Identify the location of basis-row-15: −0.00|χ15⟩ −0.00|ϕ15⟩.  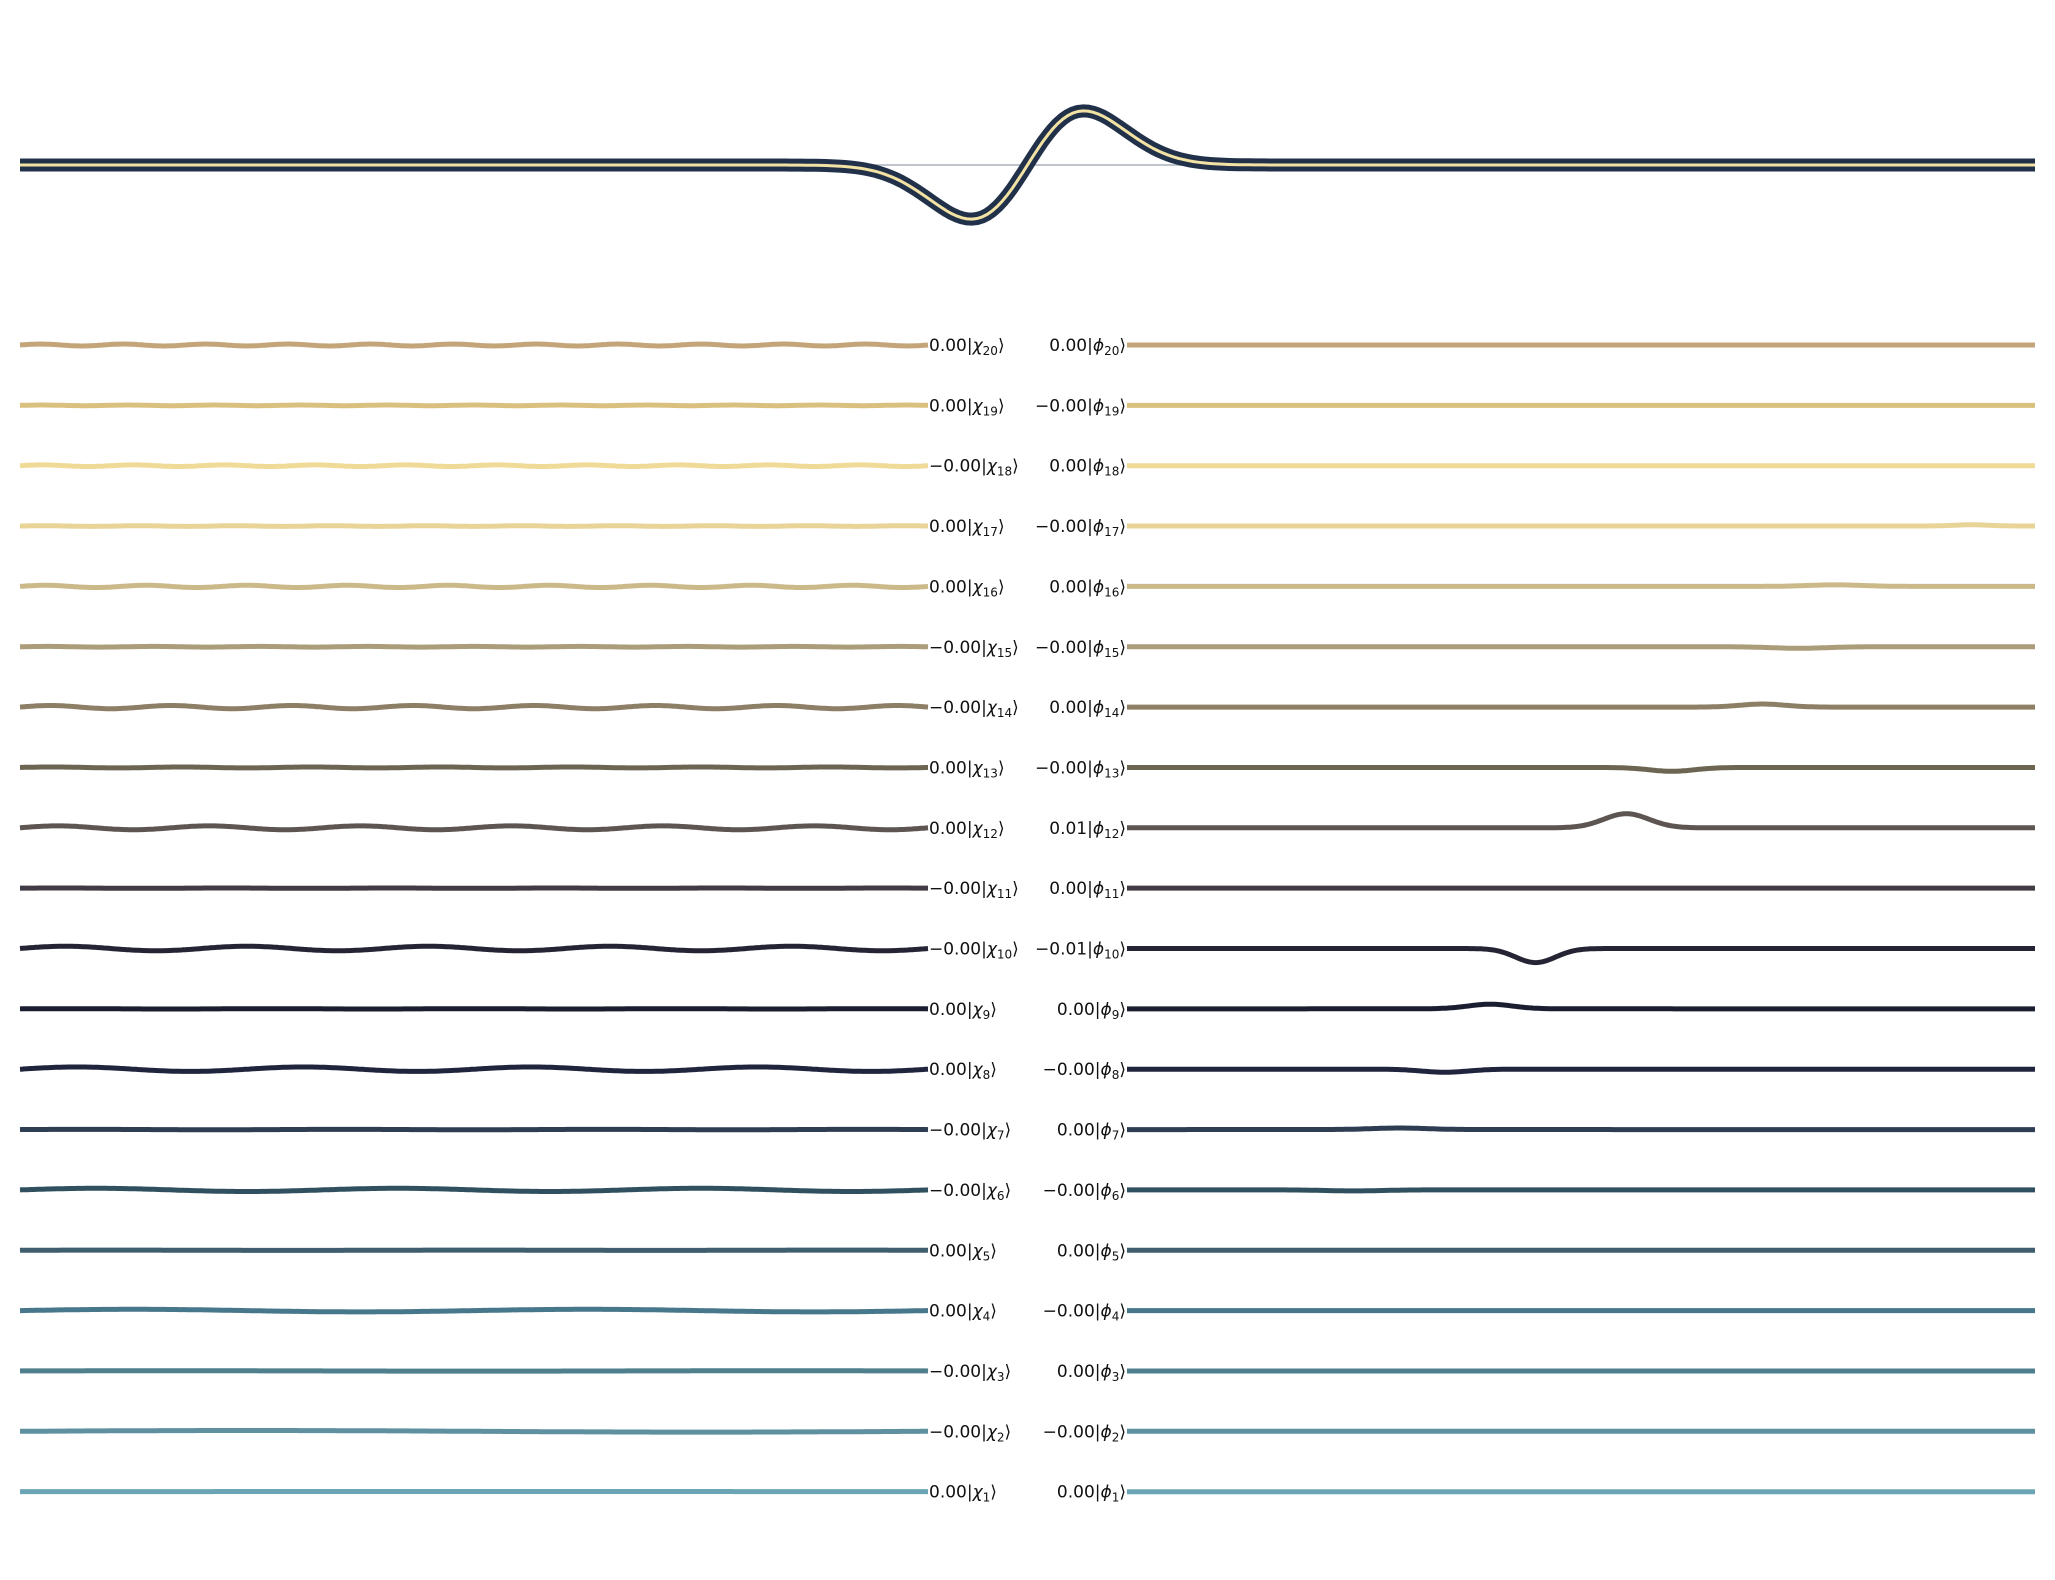
(1027, 649).